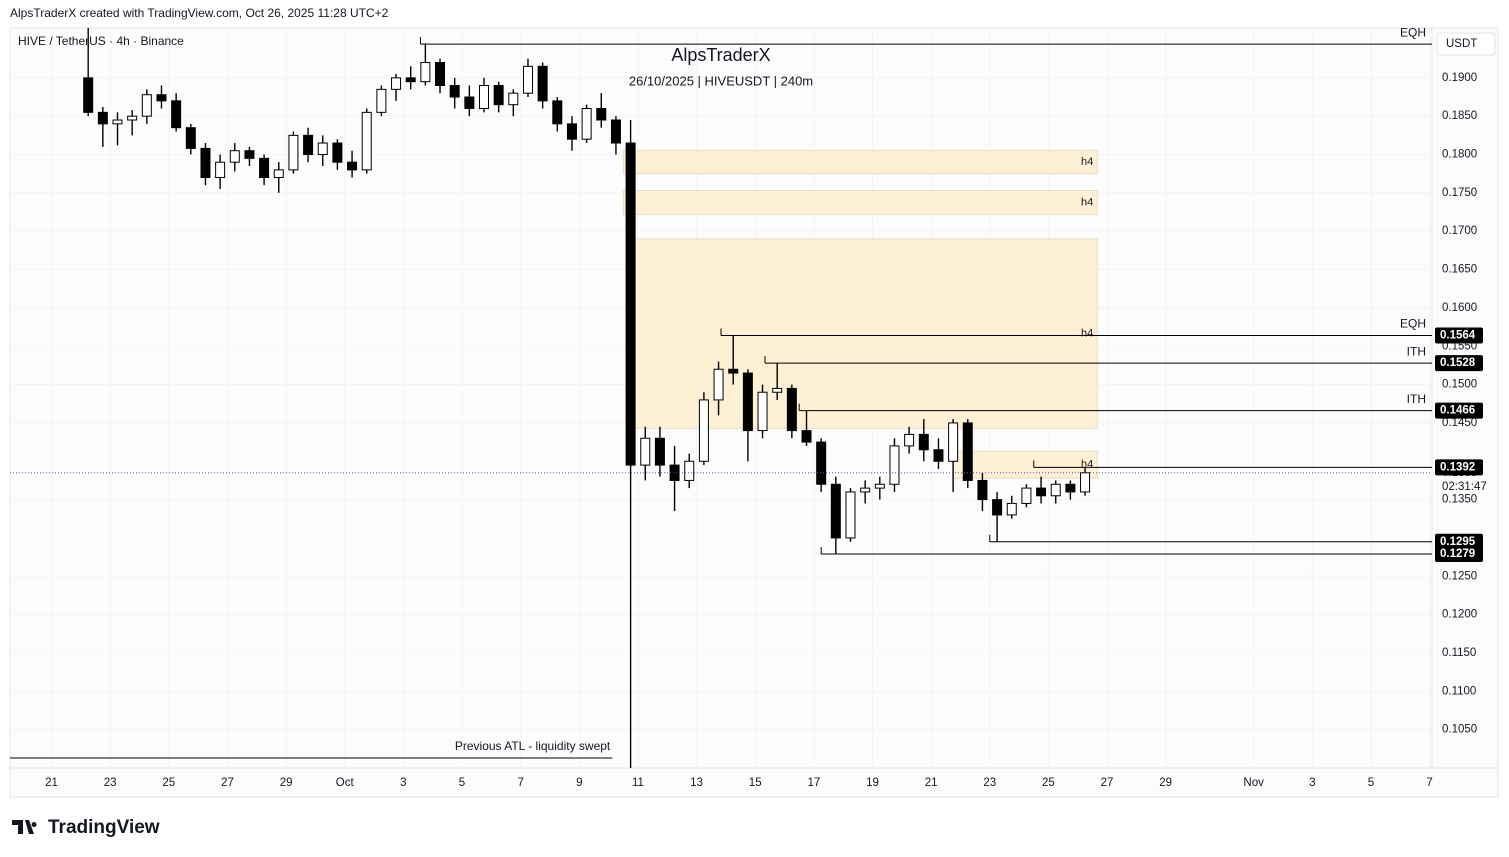 Image resolution: width=1509 pixels, height=857 pixels. What do you see at coordinates (1459, 730) in the screenshot?
I see `y-tick-label: 0.1050` at bounding box center [1459, 730].